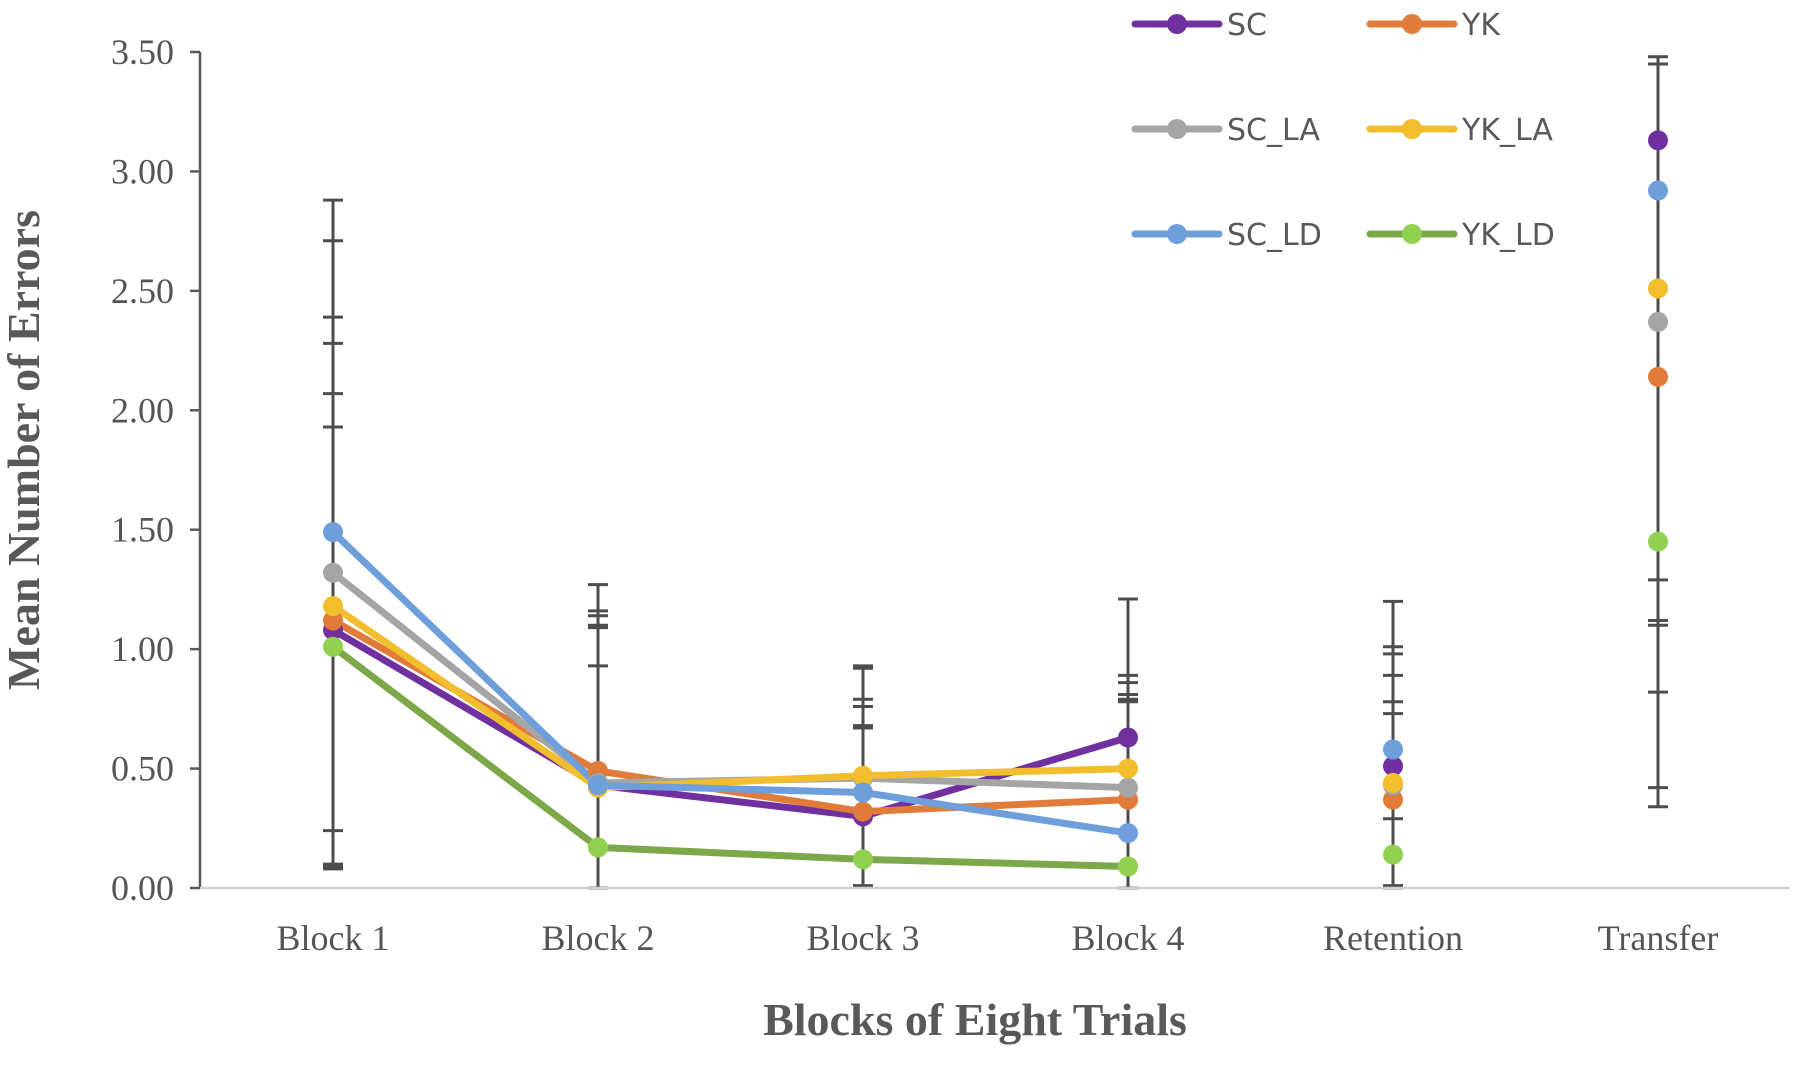 Image resolution: width=1793 pixels, height=1073 pixels. Describe the element at coordinates (1226, 235) in the screenshot. I see `legend-entry-sc-ld: SC_LD` at that location.